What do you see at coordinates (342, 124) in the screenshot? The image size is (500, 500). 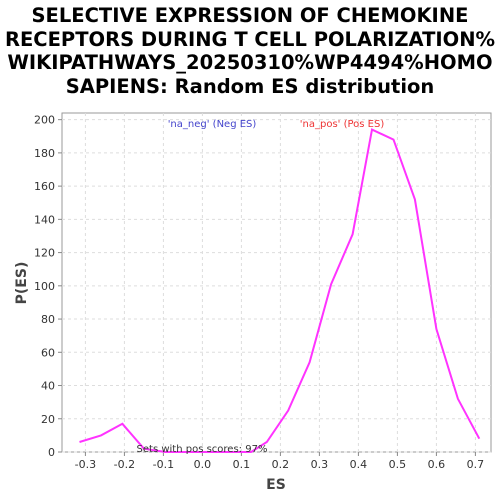 I see `legend-pos: 'na_pos' (Pos ES)` at bounding box center [342, 124].